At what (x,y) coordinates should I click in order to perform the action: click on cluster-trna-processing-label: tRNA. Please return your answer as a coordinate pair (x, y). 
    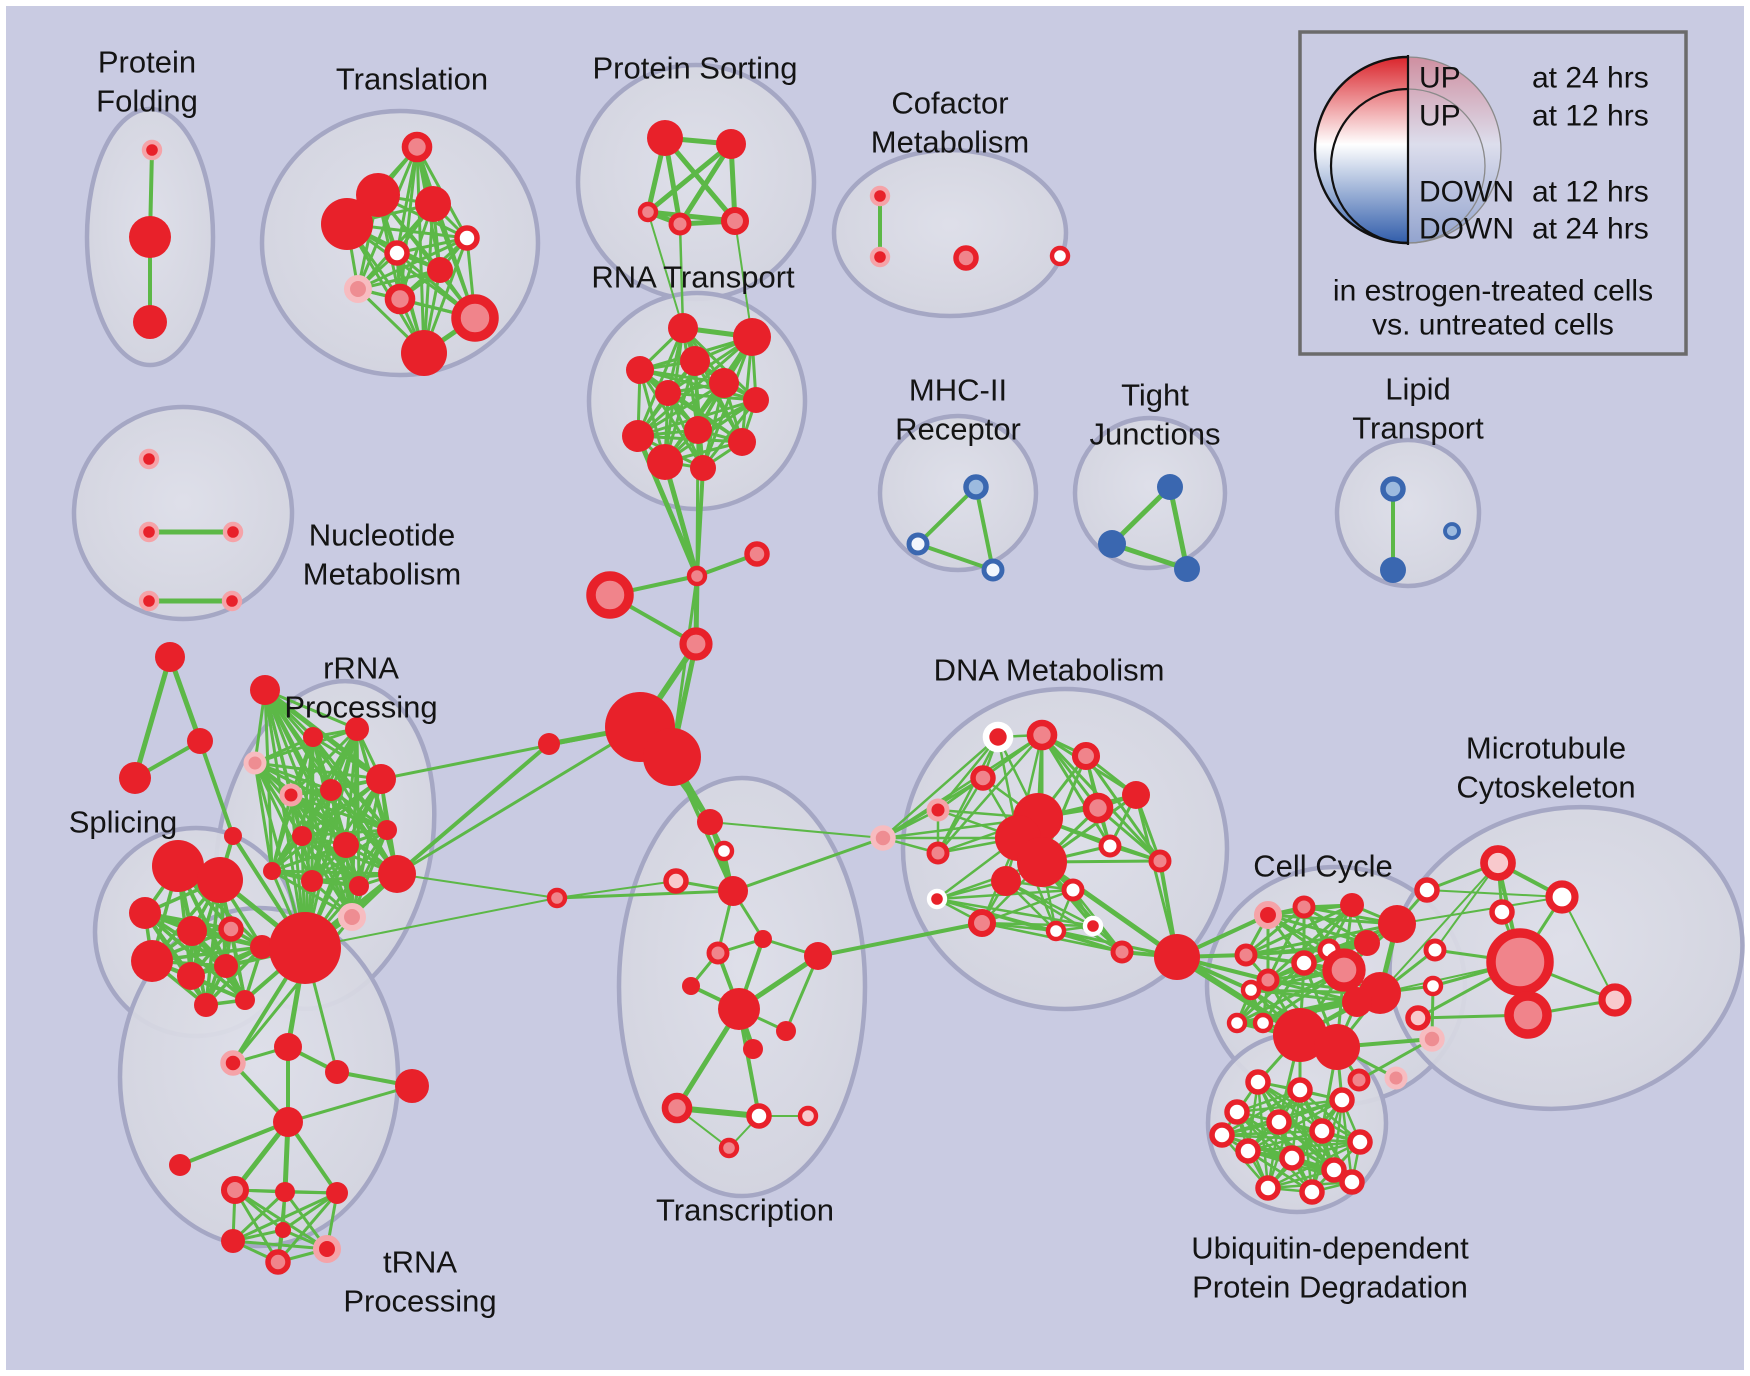
    Looking at the image, I should click on (420, 1262).